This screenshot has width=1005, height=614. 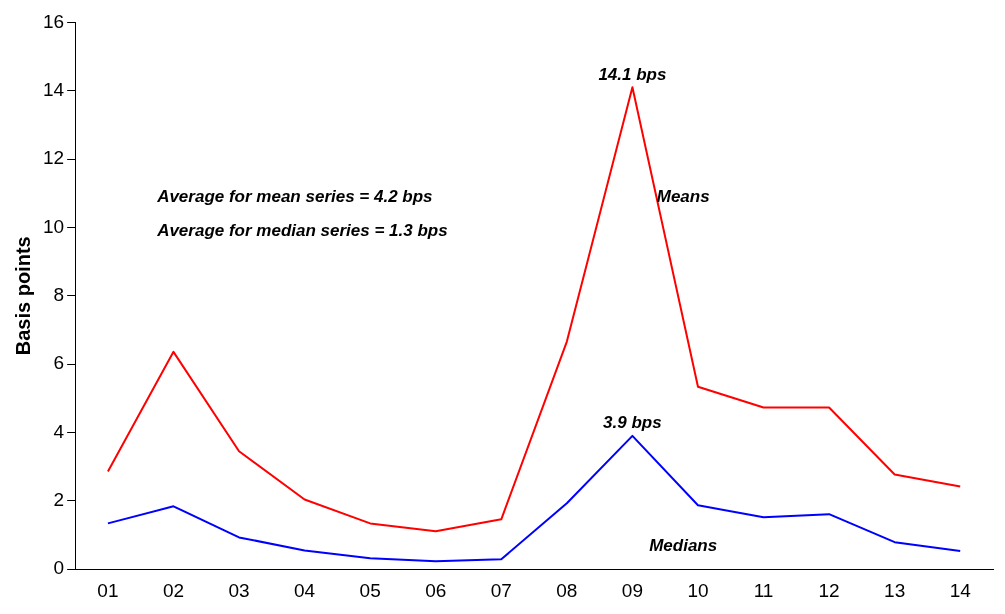 I want to click on y-tick-label: 6, so click(x=59, y=363).